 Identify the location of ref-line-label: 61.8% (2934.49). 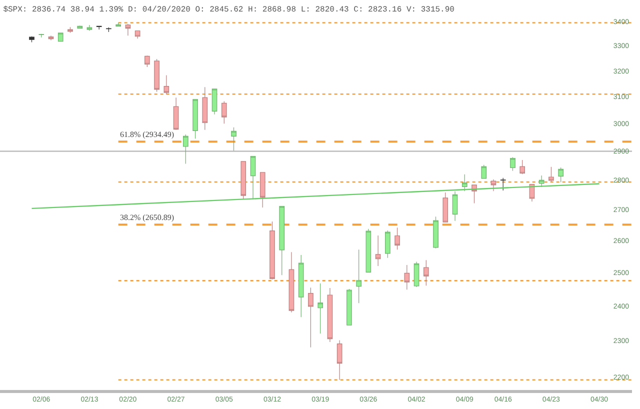
(147, 134).